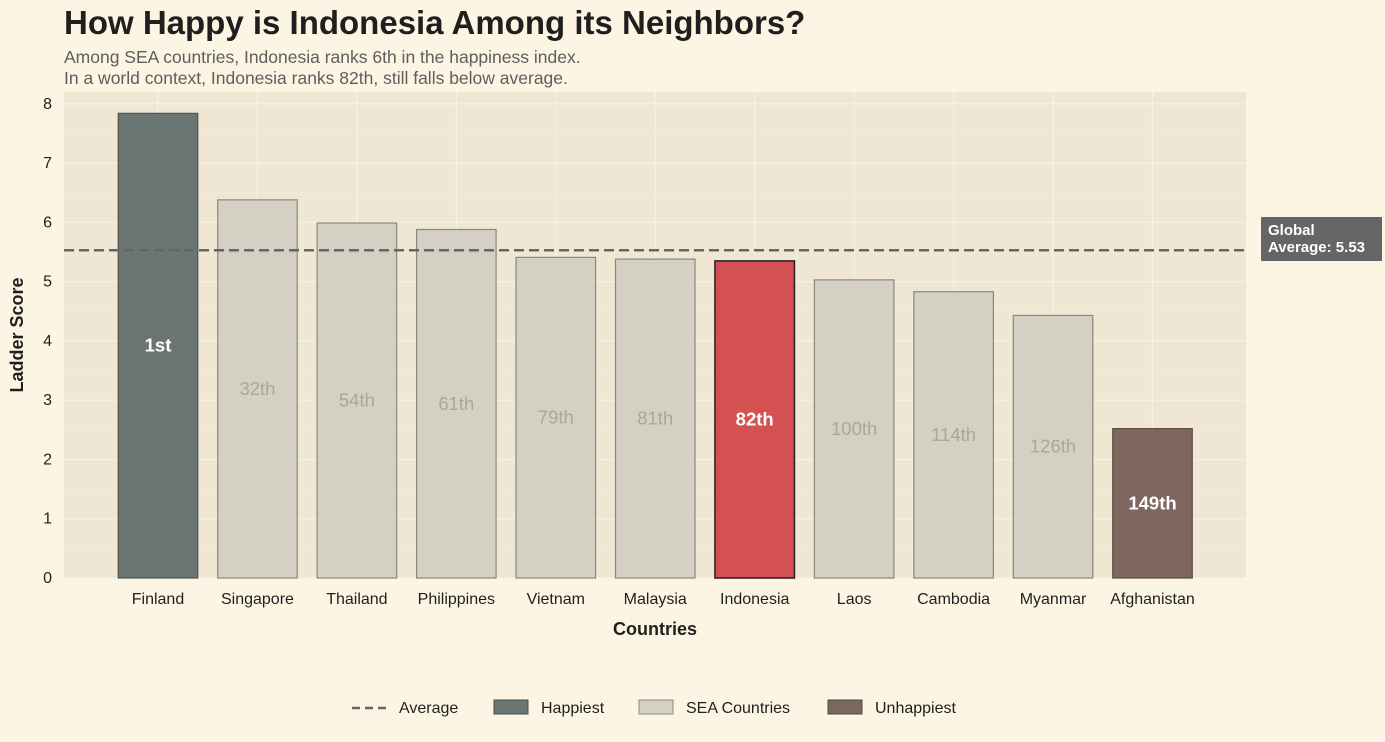 The image size is (1385, 742). I want to click on rank-label-cambodia: 114th, so click(953, 434).